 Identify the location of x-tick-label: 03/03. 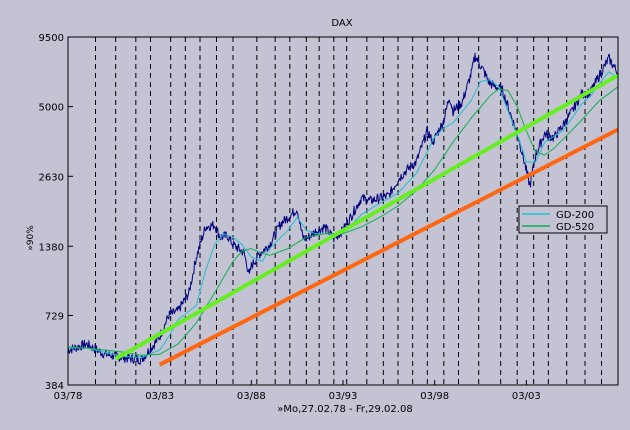
(526, 396).